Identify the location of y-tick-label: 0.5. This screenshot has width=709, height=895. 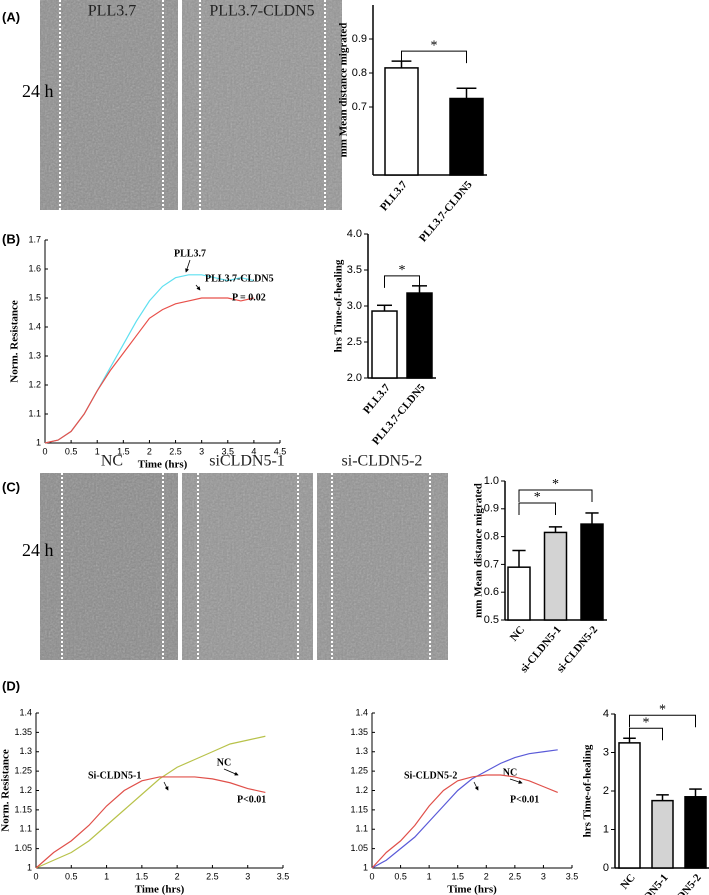
(491, 620).